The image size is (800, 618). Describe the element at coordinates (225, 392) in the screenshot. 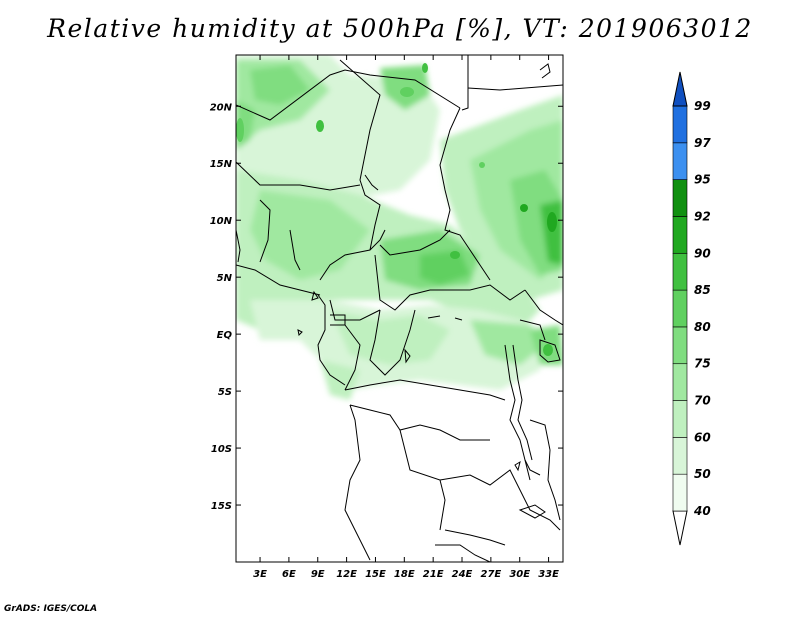

I see `lat-label: 5S` at that location.